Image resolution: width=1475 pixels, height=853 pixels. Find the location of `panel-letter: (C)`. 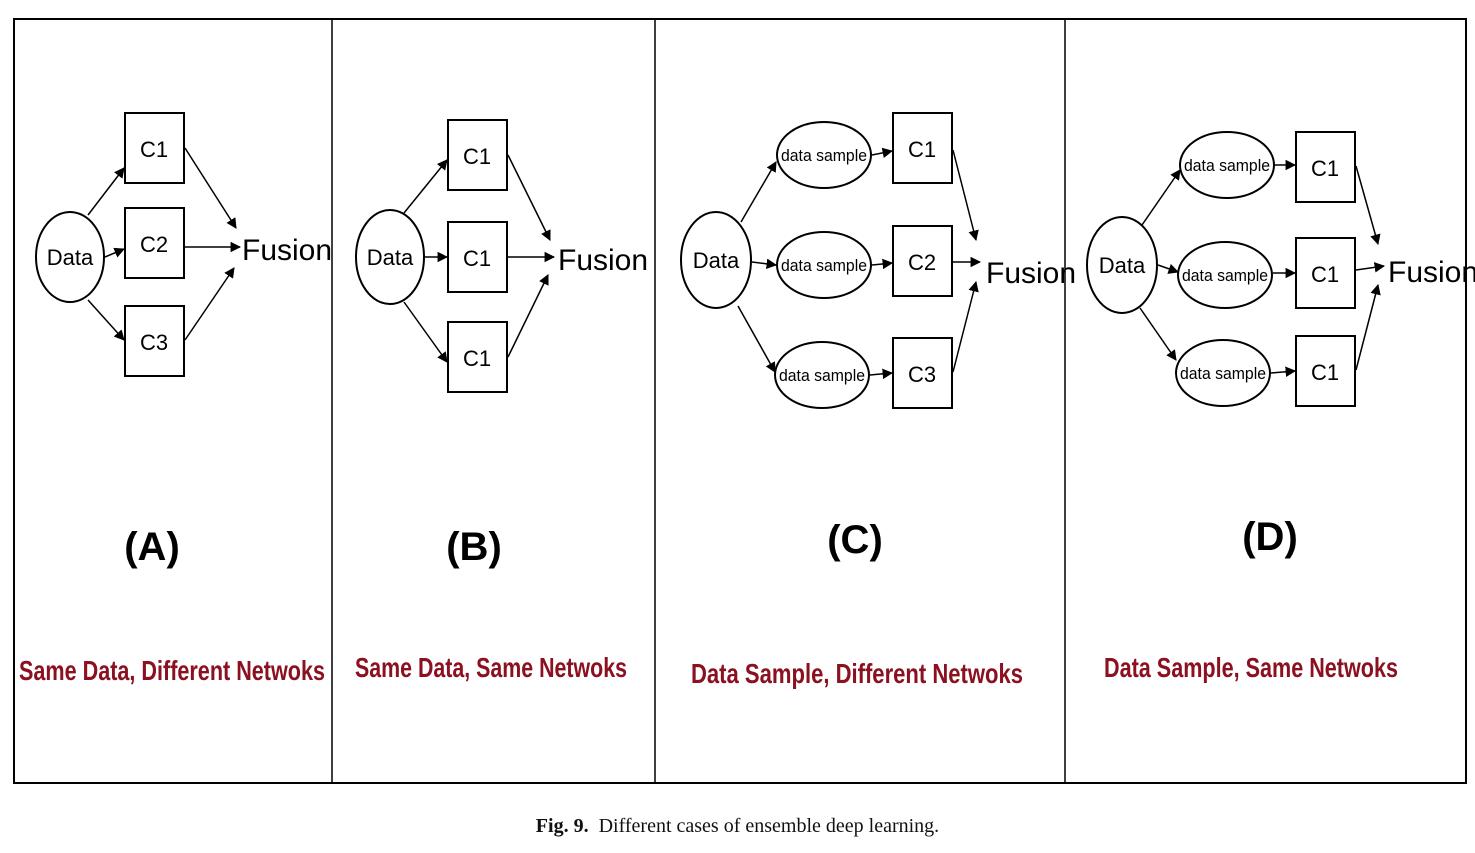

panel-letter: (C) is located at coordinates (855, 540).